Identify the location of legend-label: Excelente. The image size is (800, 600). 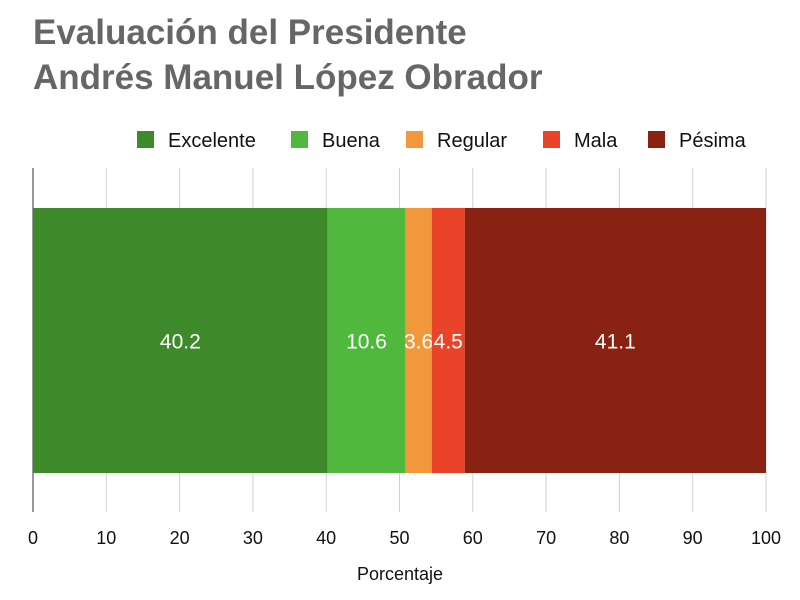
(212, 141).